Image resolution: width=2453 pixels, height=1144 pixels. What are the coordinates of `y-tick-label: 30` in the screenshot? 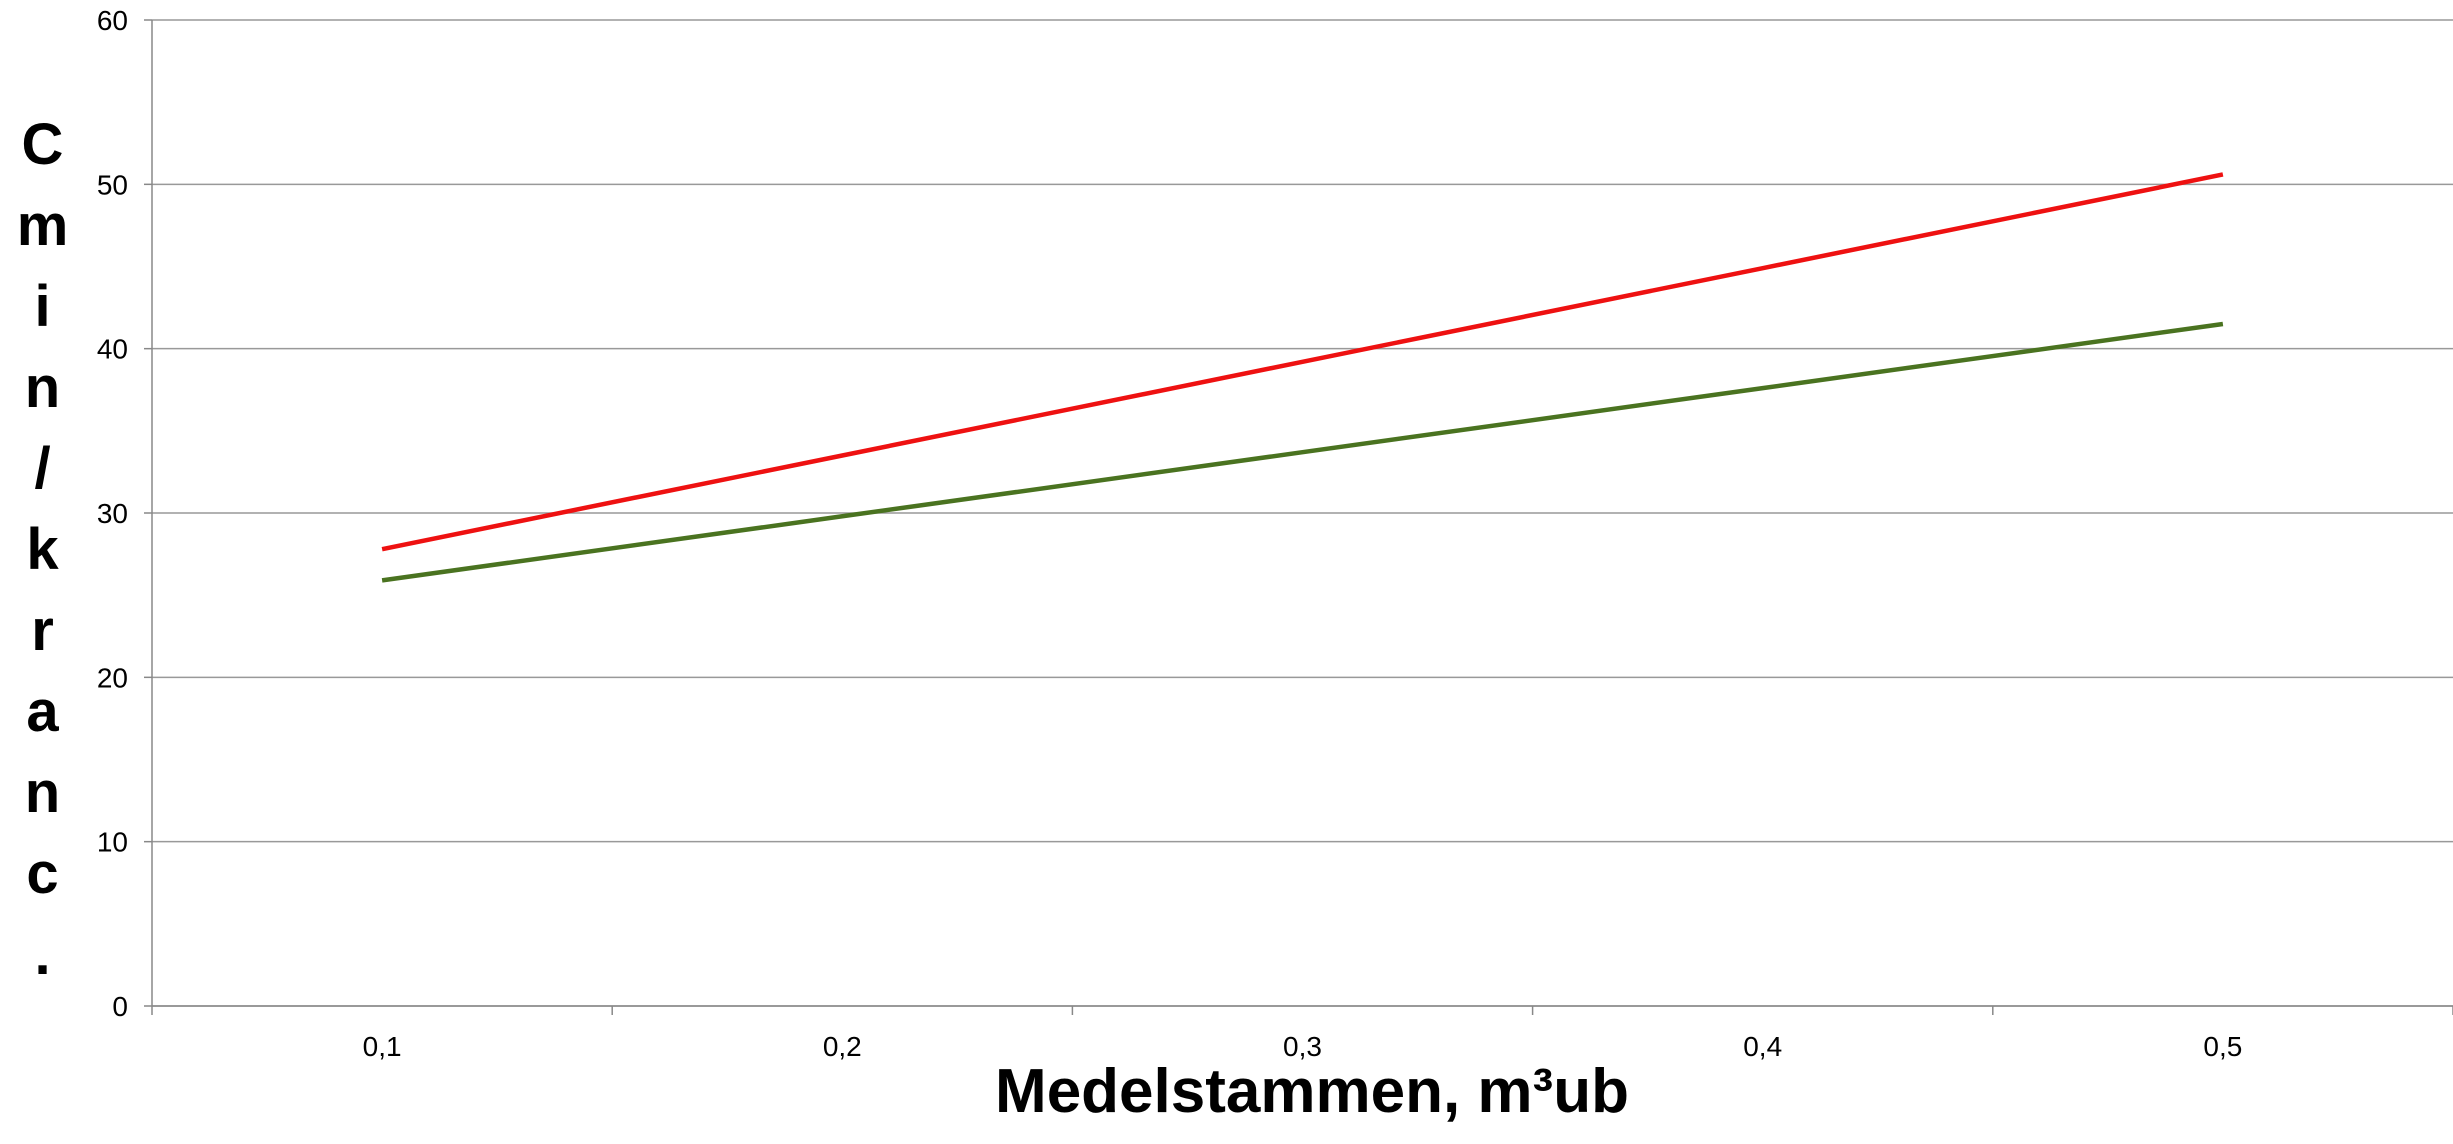 It's located at (112, 513).